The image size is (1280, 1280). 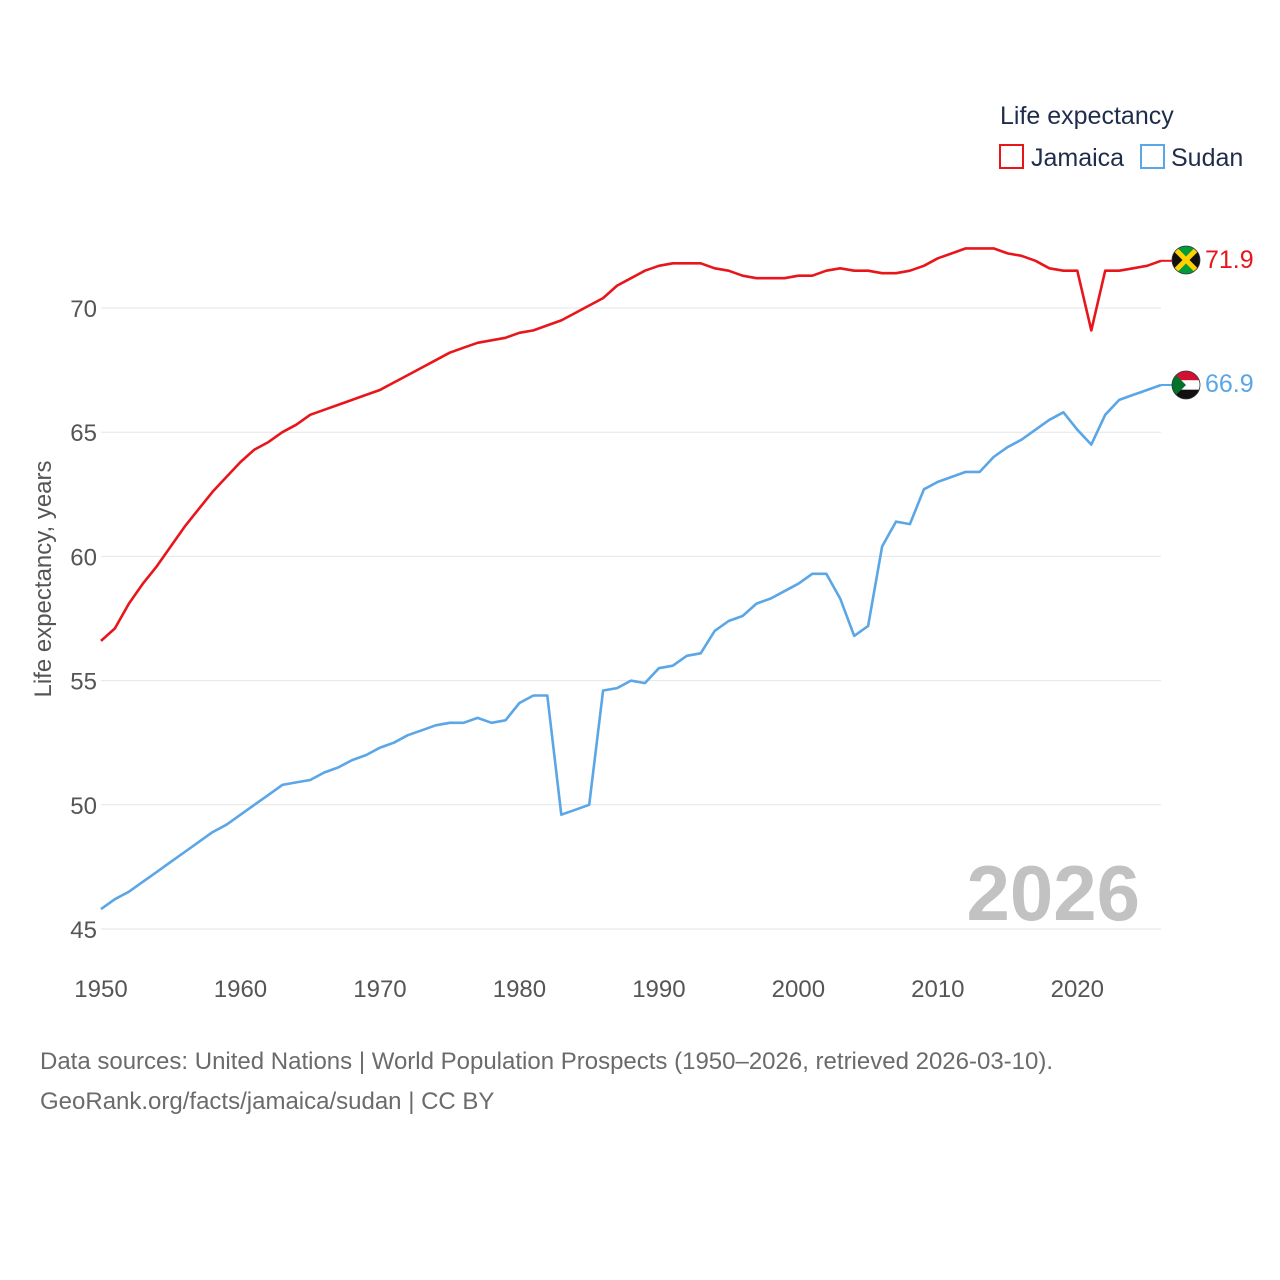 I want to click on x-tick-label: 1970, so click(x=379, y=989).